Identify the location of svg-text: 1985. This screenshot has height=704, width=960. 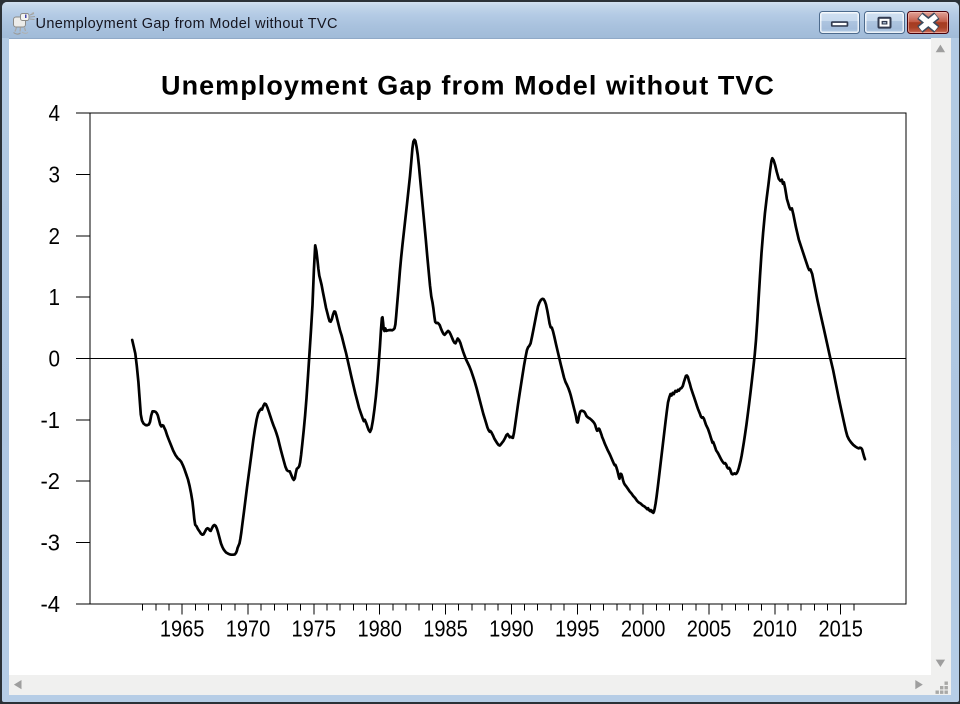
(445, 628).